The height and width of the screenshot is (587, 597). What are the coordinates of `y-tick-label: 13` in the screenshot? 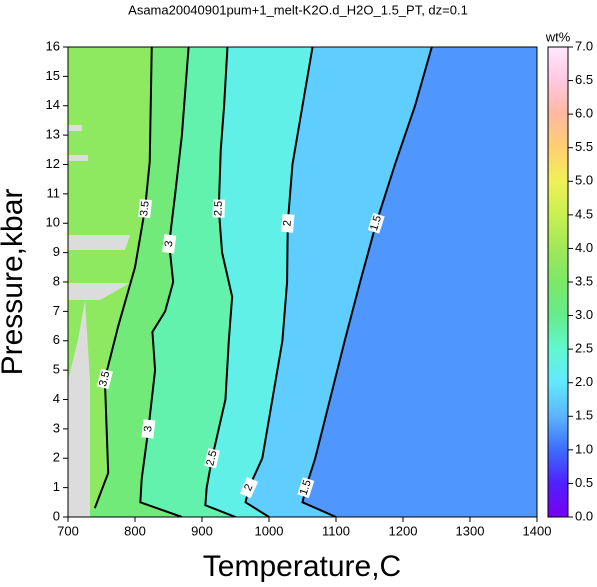 It's located at (53, 134).